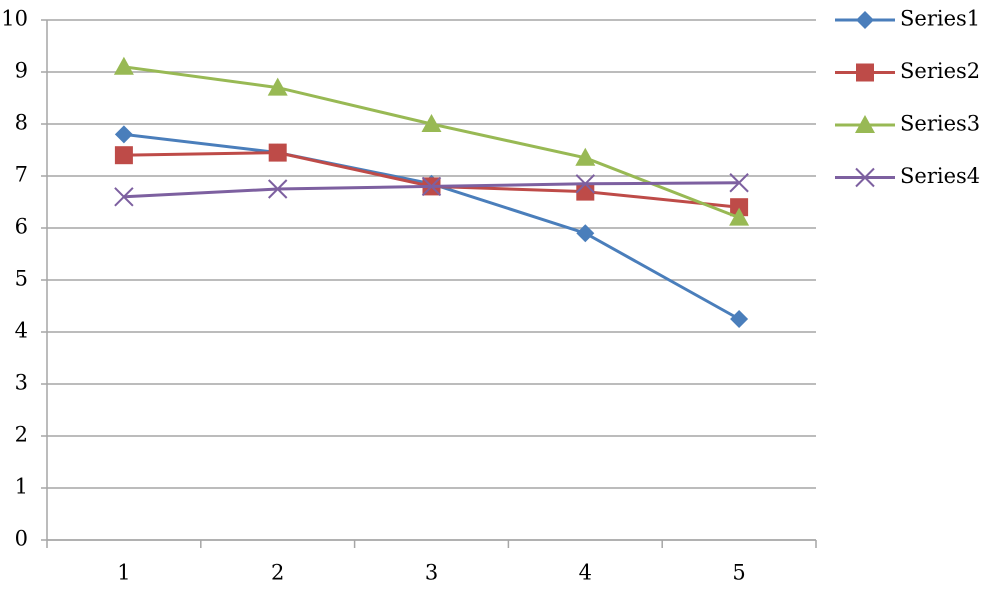 Image resolution: width=1000 pixels, height=606 pixels. I want to click on y-tick-label: 2, so click(21, 435).